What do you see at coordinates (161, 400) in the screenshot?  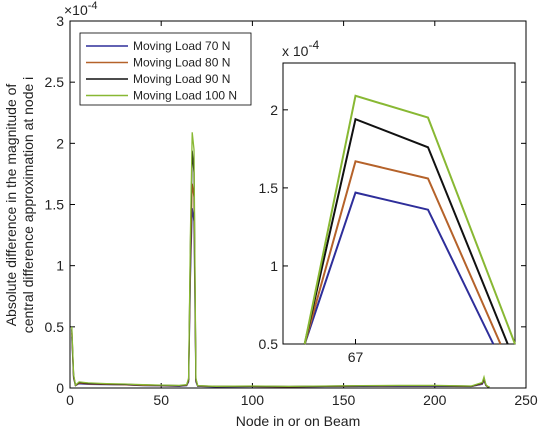 I see `x-tick-label: 50` at bounding box center [161, 400].